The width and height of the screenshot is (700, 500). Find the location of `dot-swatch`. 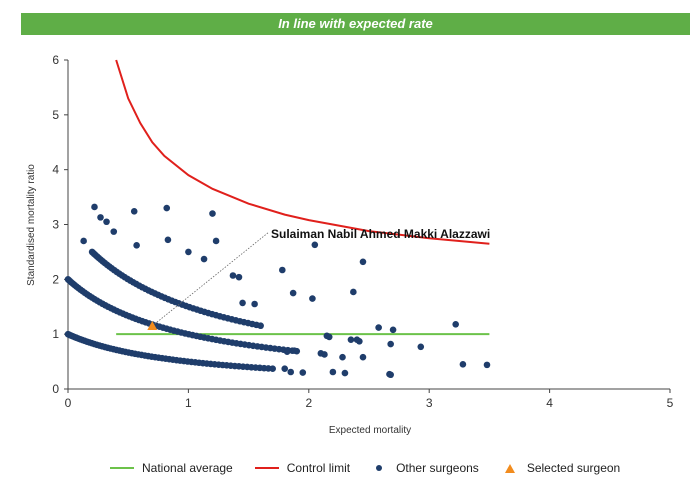

dot-swatch is located at coordinates (379, 468).